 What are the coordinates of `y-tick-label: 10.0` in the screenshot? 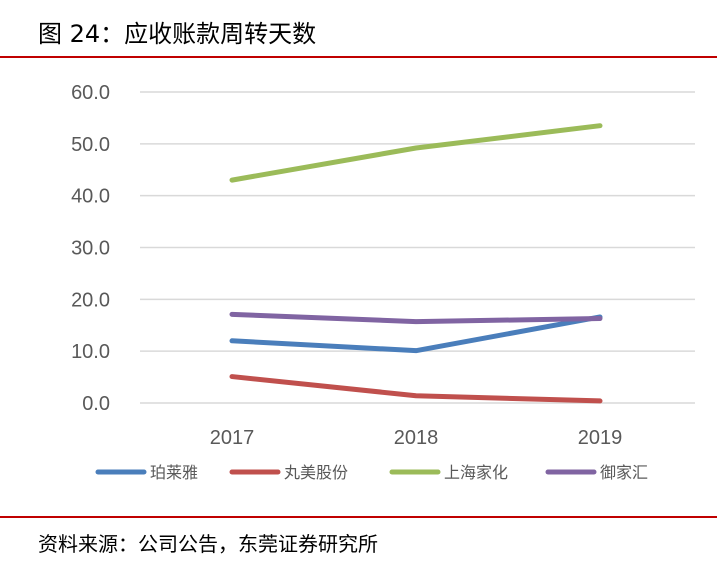 It's located at (90, 352).